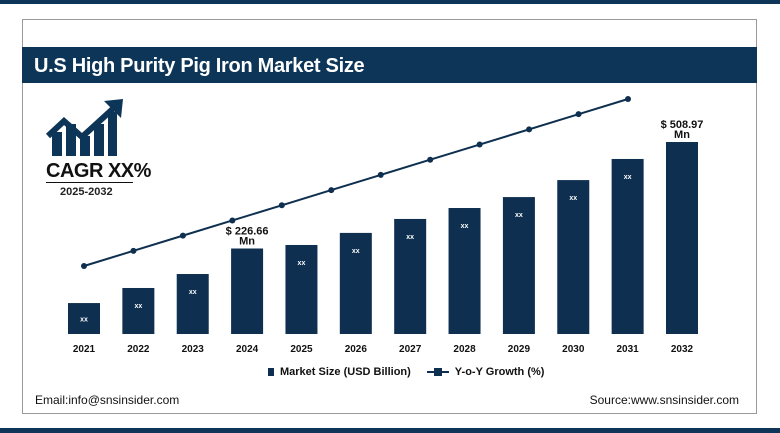  Describe the element at coordinates (345, 372) in the screenshot. I see `legend-bar-label: Market Size (USD Billion)` at that location.